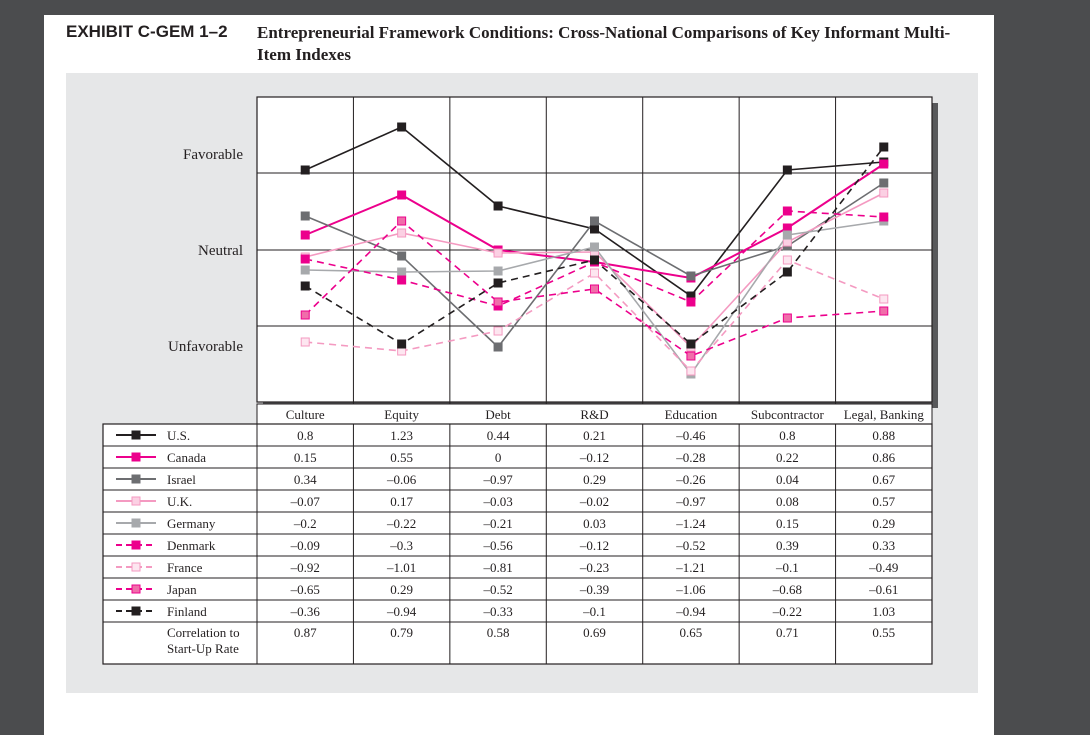 The height and width of the screenshot is (735, 1090). What do you see at coordinates (191, 523) in the screenshot?
I see `legend-label: Germany` at bounding box center [191, 523].